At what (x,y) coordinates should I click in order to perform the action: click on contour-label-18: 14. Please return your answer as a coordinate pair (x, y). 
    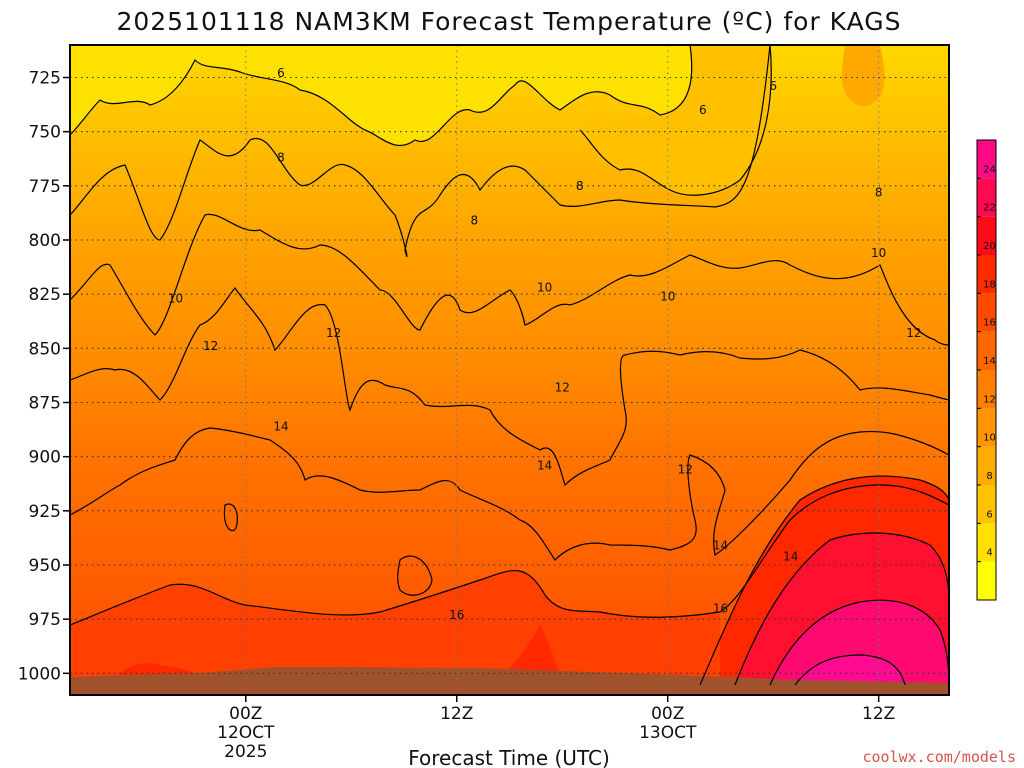
    Looking at the image, I should click on (720, 546).